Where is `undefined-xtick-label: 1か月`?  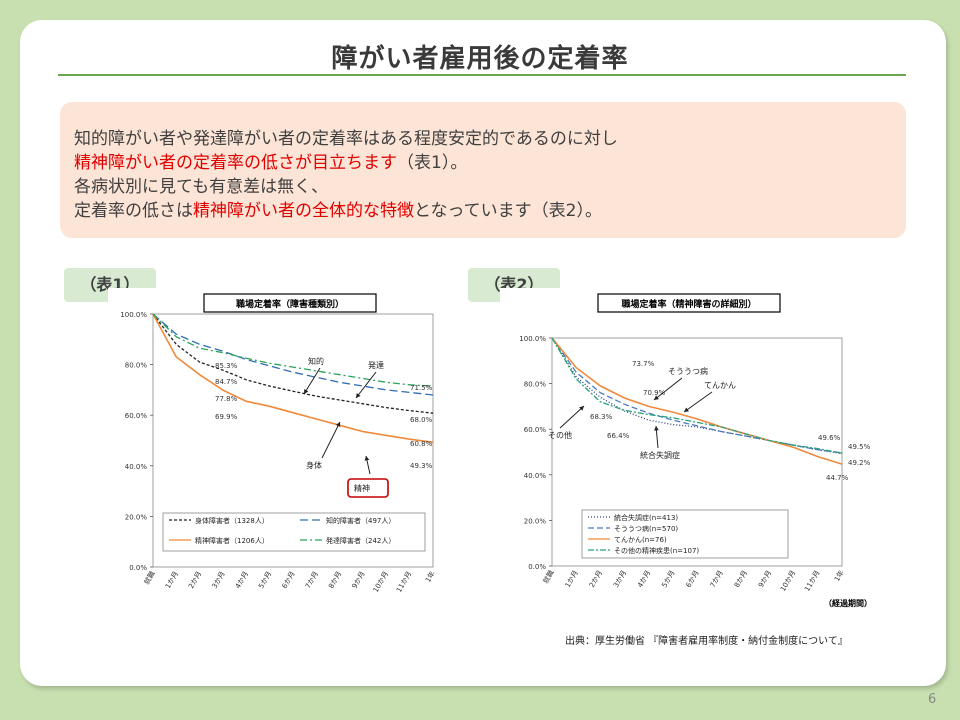
undefined-xtick-label: 1か月 is located at coordinates (572, 579).